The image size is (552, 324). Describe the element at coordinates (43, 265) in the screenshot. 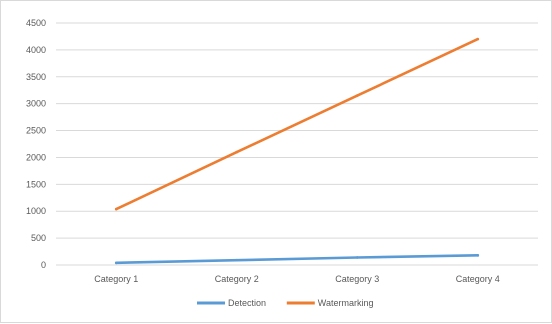

I see `y-tick-label: 0` at that location.